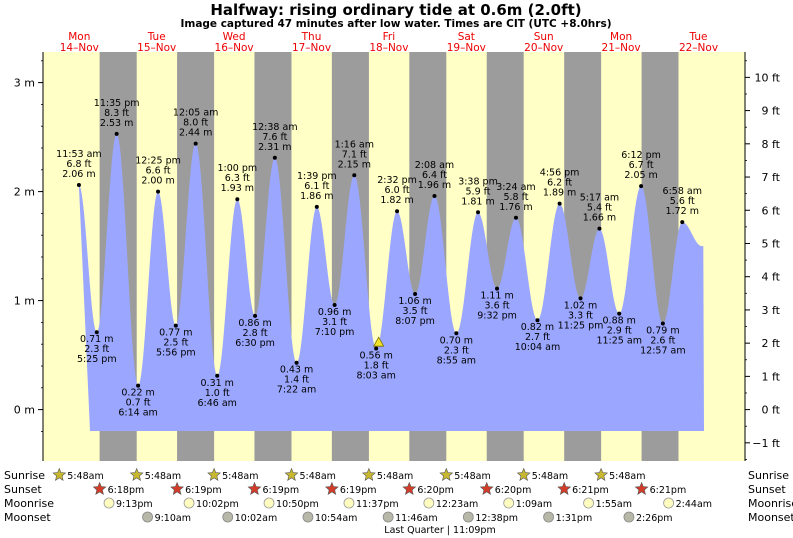 The width and height of the screenshot is (793, 538). I want to click on day-name-label: Tue, so click(156, 37).